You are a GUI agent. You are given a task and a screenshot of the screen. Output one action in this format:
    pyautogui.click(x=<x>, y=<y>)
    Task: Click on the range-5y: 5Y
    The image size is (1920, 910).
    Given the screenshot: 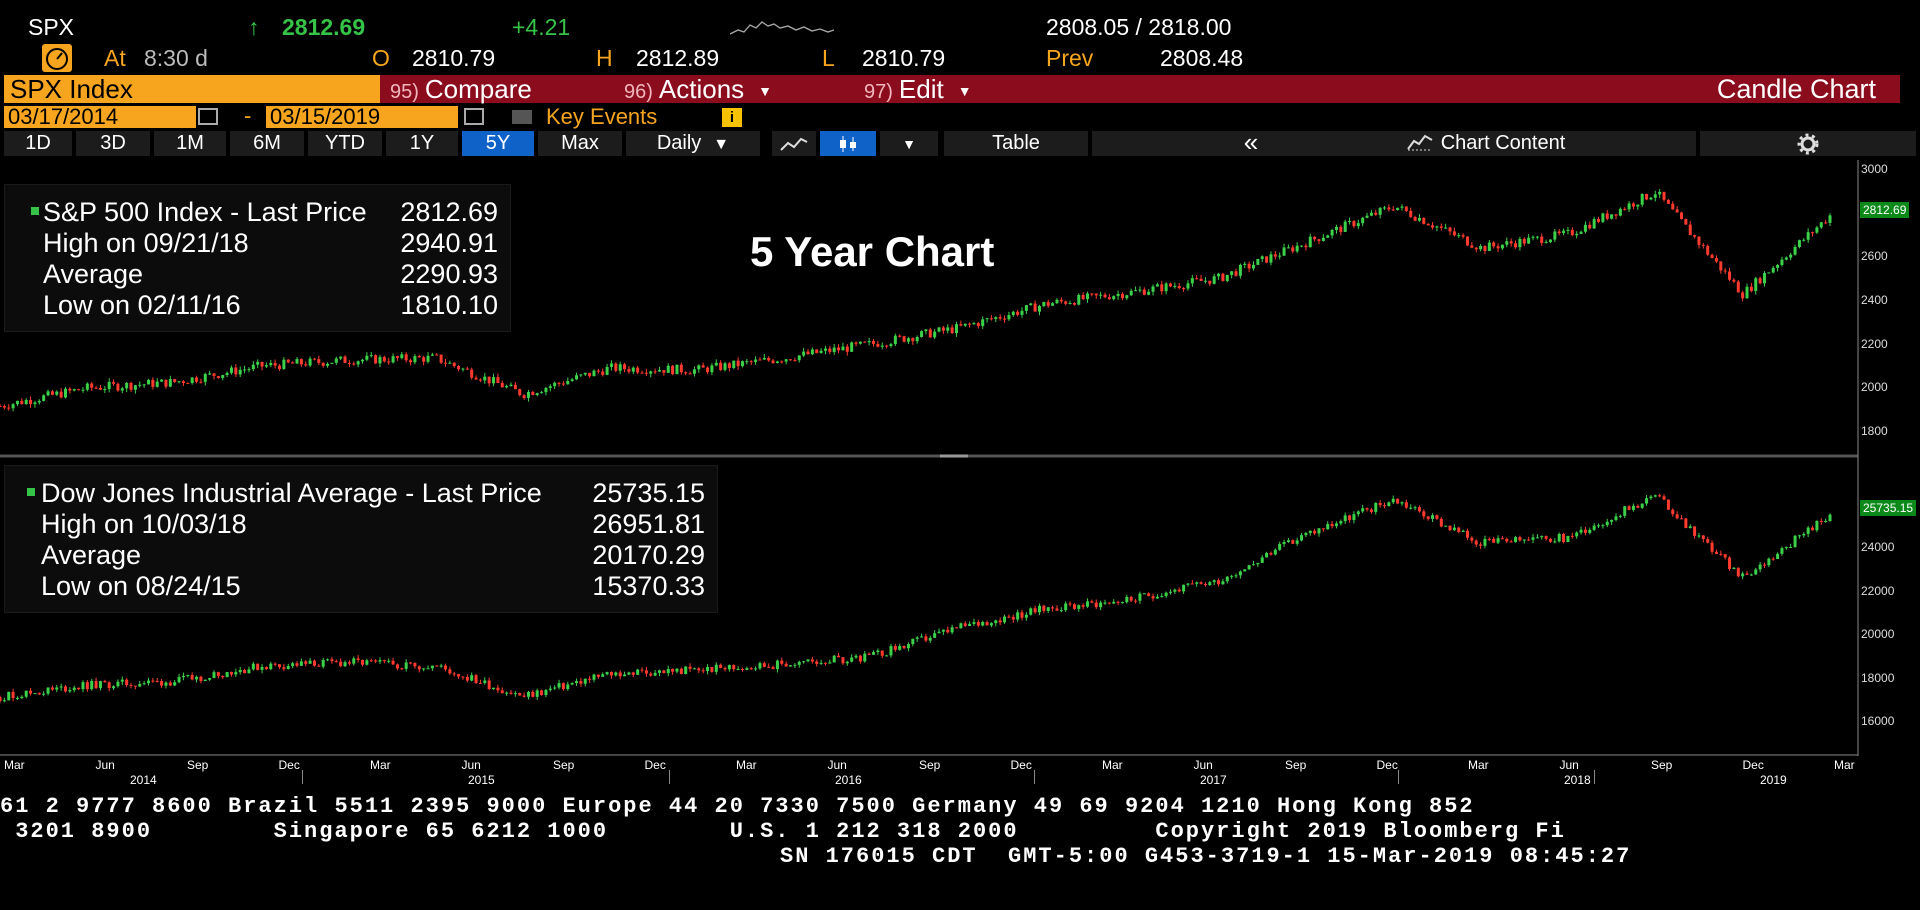 What is the action you would take?
    pyautogui.click(x=498, y=143)
    